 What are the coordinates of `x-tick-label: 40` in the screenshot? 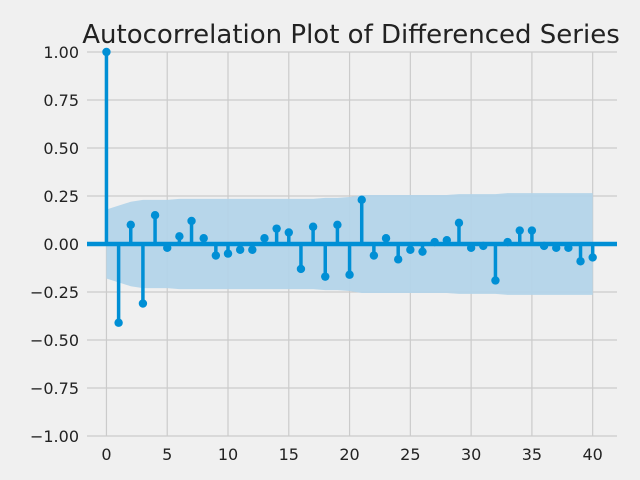 It's located at (593, 454).